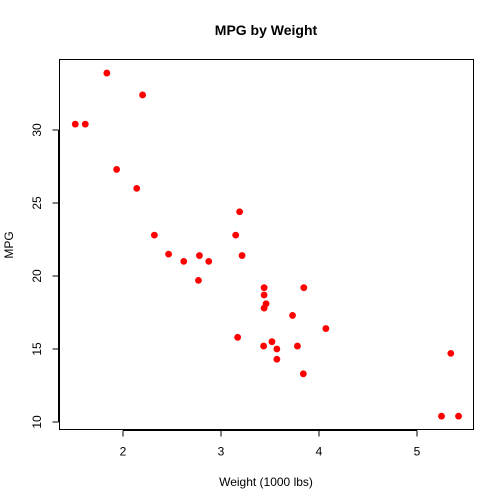 The height and width of the screenshot is (504, 504). I want to click on chart-title: MPG by Weight, so click(266, 30).